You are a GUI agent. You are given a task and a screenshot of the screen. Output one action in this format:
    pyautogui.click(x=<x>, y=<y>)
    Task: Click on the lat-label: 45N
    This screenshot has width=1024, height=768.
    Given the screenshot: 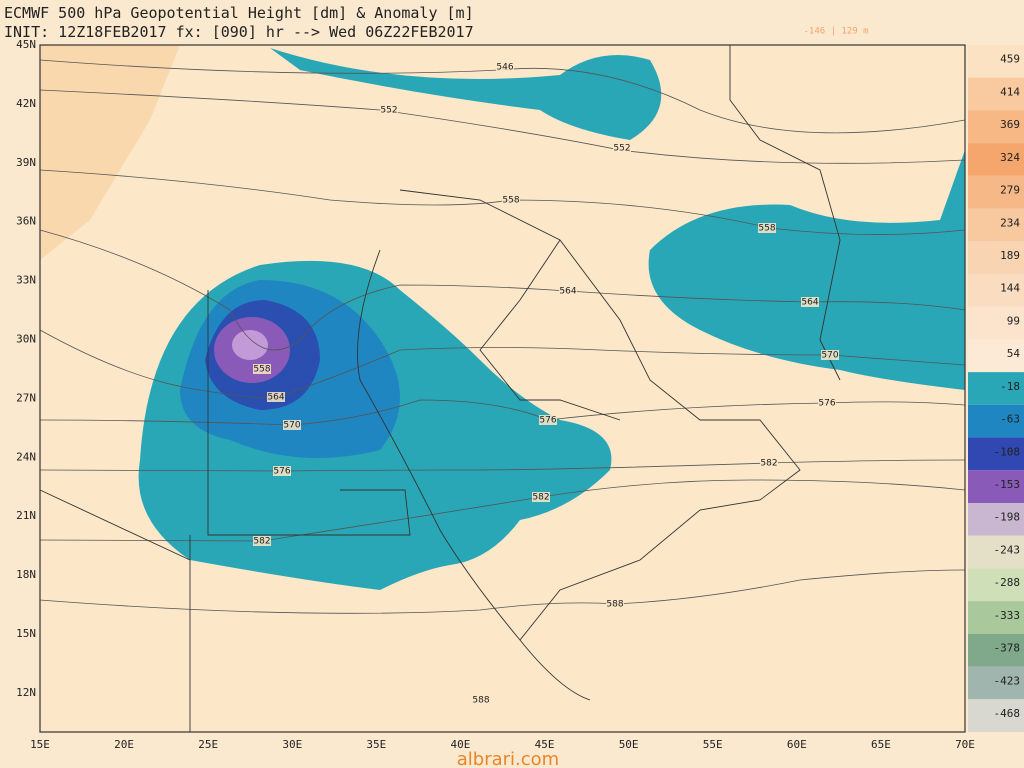 What is the action you would take?
    pyautogui.click(x=26, y=44)
    